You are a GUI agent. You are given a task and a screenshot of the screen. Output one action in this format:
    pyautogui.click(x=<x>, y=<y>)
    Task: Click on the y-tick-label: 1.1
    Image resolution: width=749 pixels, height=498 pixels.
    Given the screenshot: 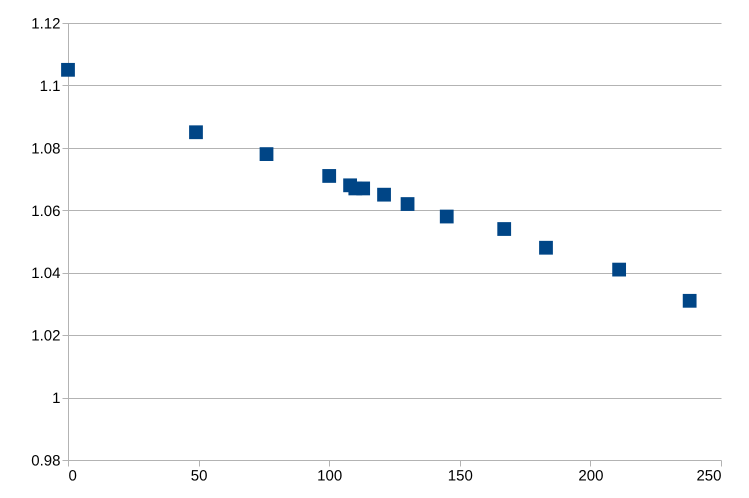 What is the action you would take?
    pyautogui.click(x=50, y=86)
    